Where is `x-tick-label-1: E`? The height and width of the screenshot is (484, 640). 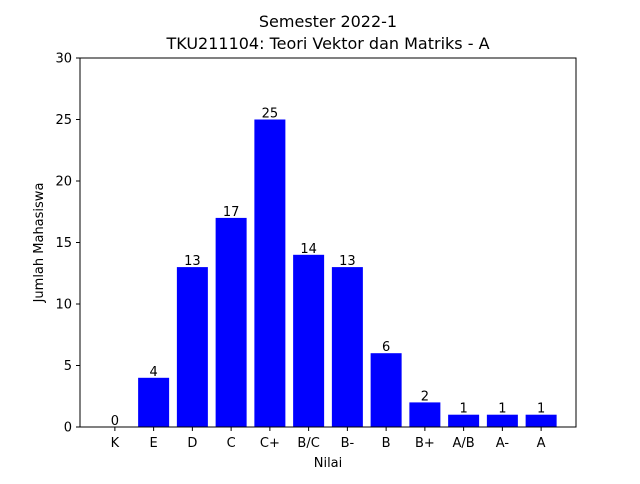 x-tick-label-1: E is located at coordinates (154, 443).